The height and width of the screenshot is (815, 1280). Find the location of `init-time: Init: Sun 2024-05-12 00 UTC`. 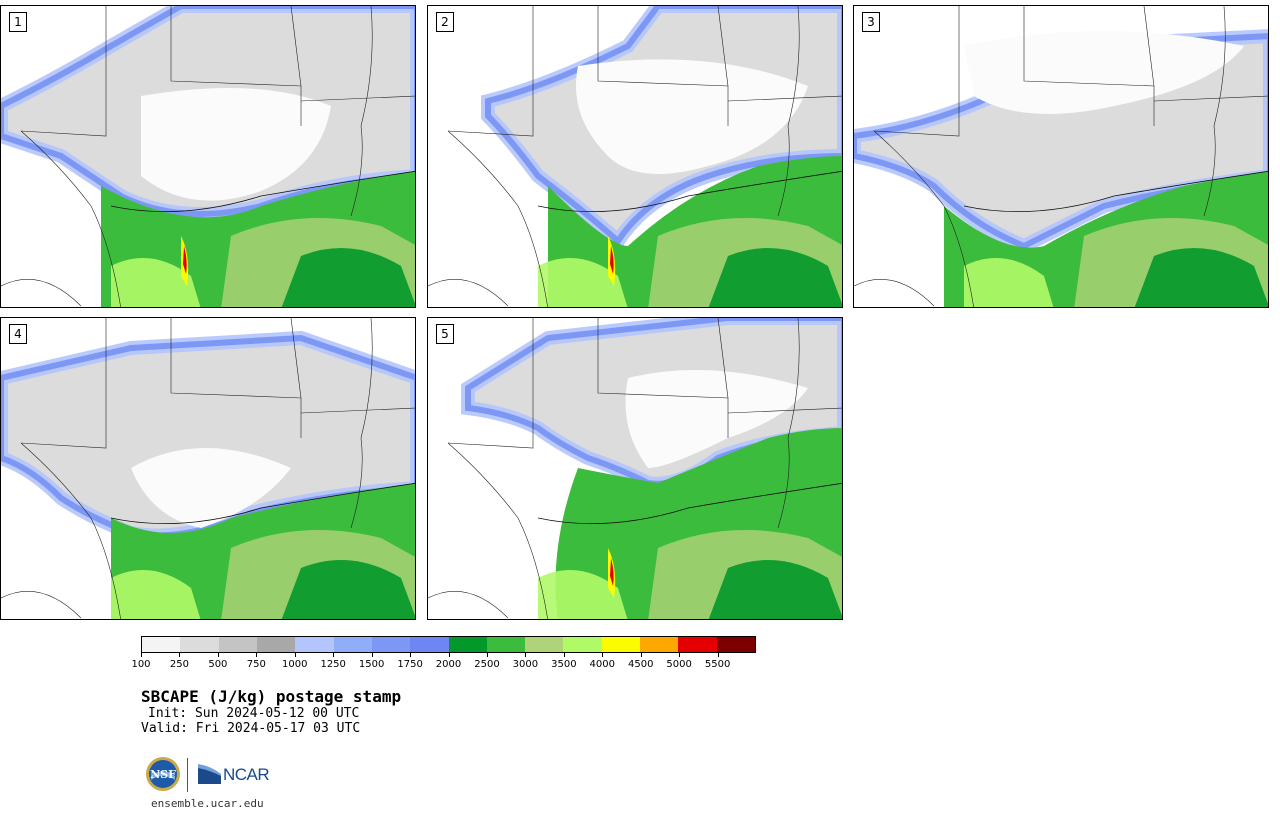

init-time: Init: Sun 2024-05-12 00 UTC is located at coordinates (254, 713).